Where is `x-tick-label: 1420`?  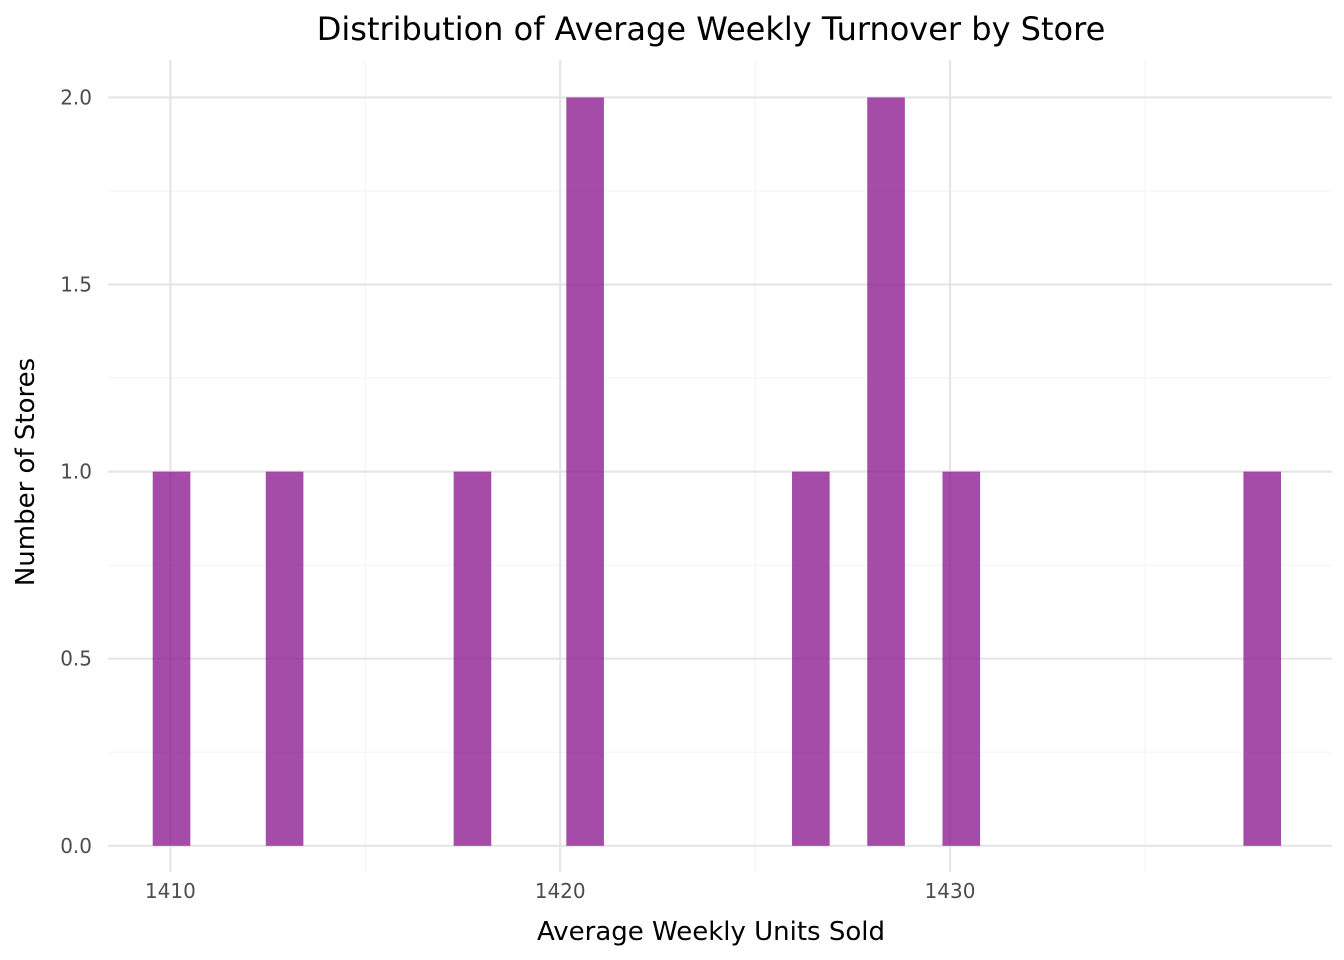
x-tick-label: 1420 is located at coordinates (560, 891).